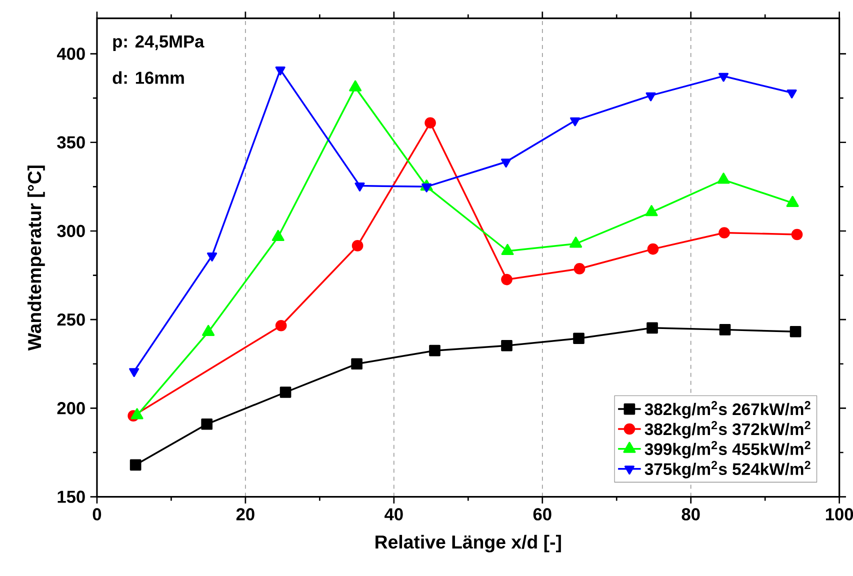  I want to click on y-tick-label: 300, so click(71, 231).